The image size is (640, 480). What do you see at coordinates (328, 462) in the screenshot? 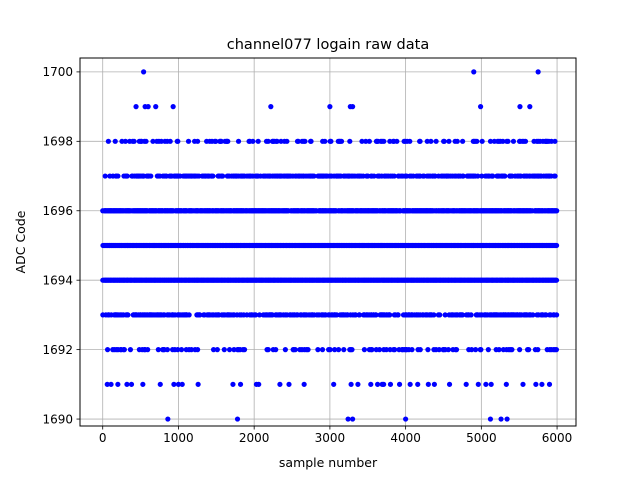
I see `x-axis-label: sample number` at bounding box center [328, 462].